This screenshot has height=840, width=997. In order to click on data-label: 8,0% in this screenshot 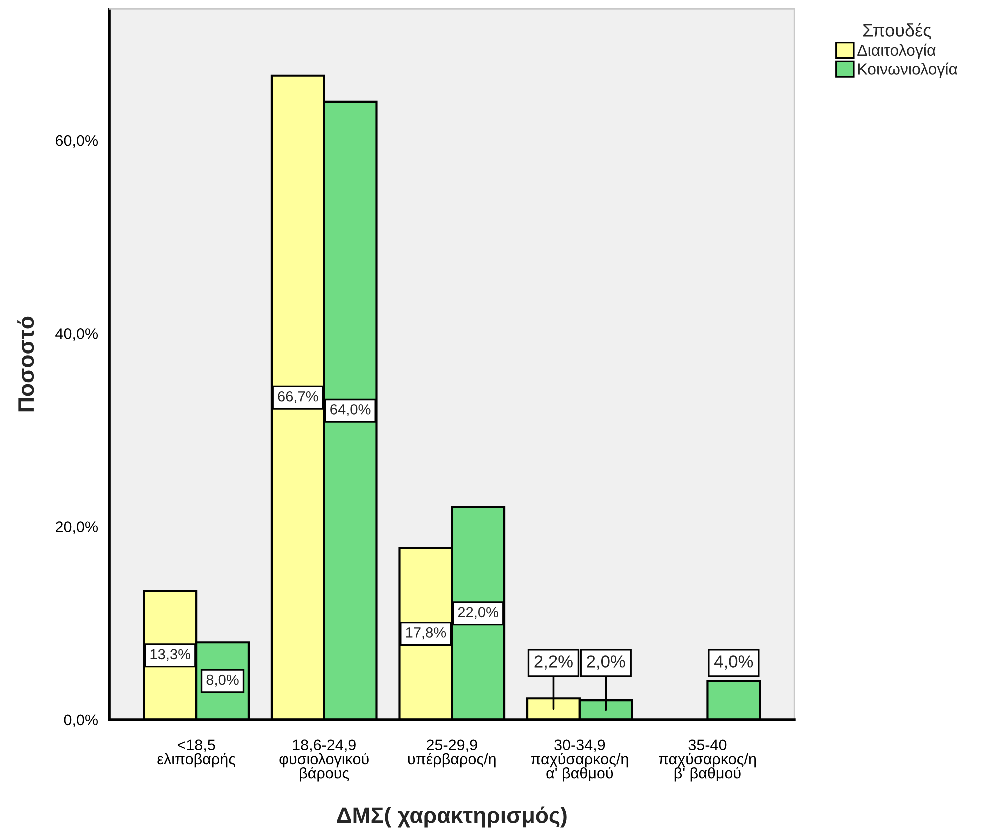, I will do `click(222, 680)`.